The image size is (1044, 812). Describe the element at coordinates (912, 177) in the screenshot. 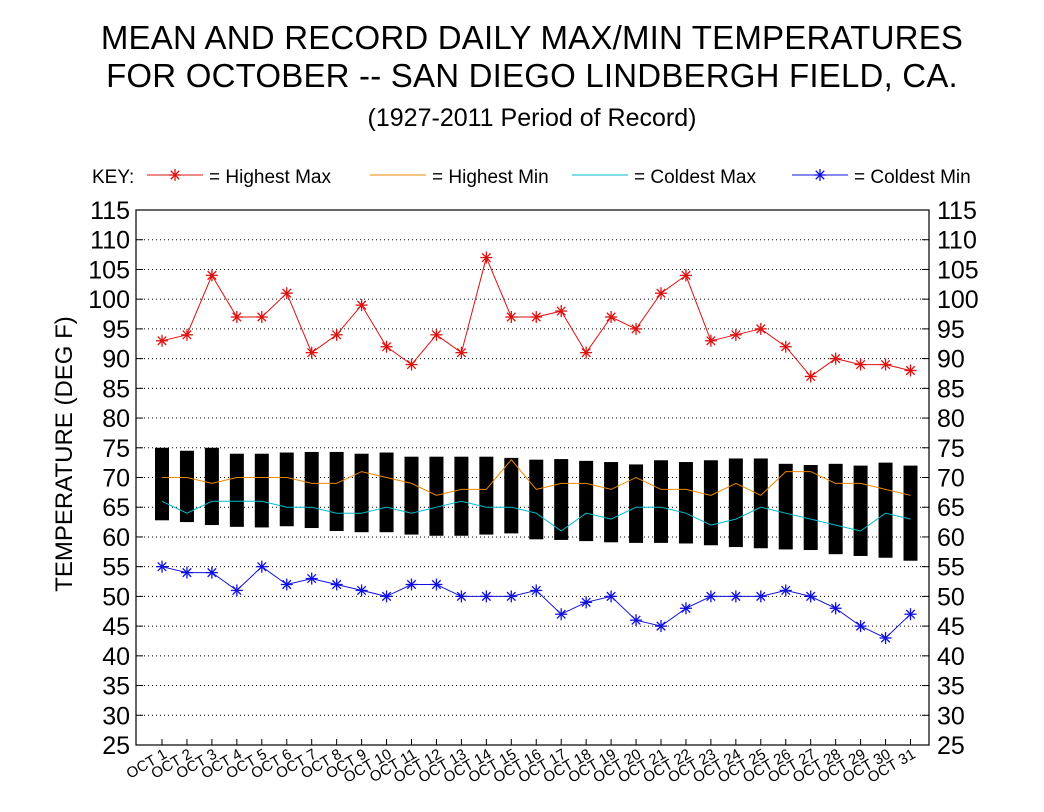

I see `legend-label: = Coldest Min` at that location.